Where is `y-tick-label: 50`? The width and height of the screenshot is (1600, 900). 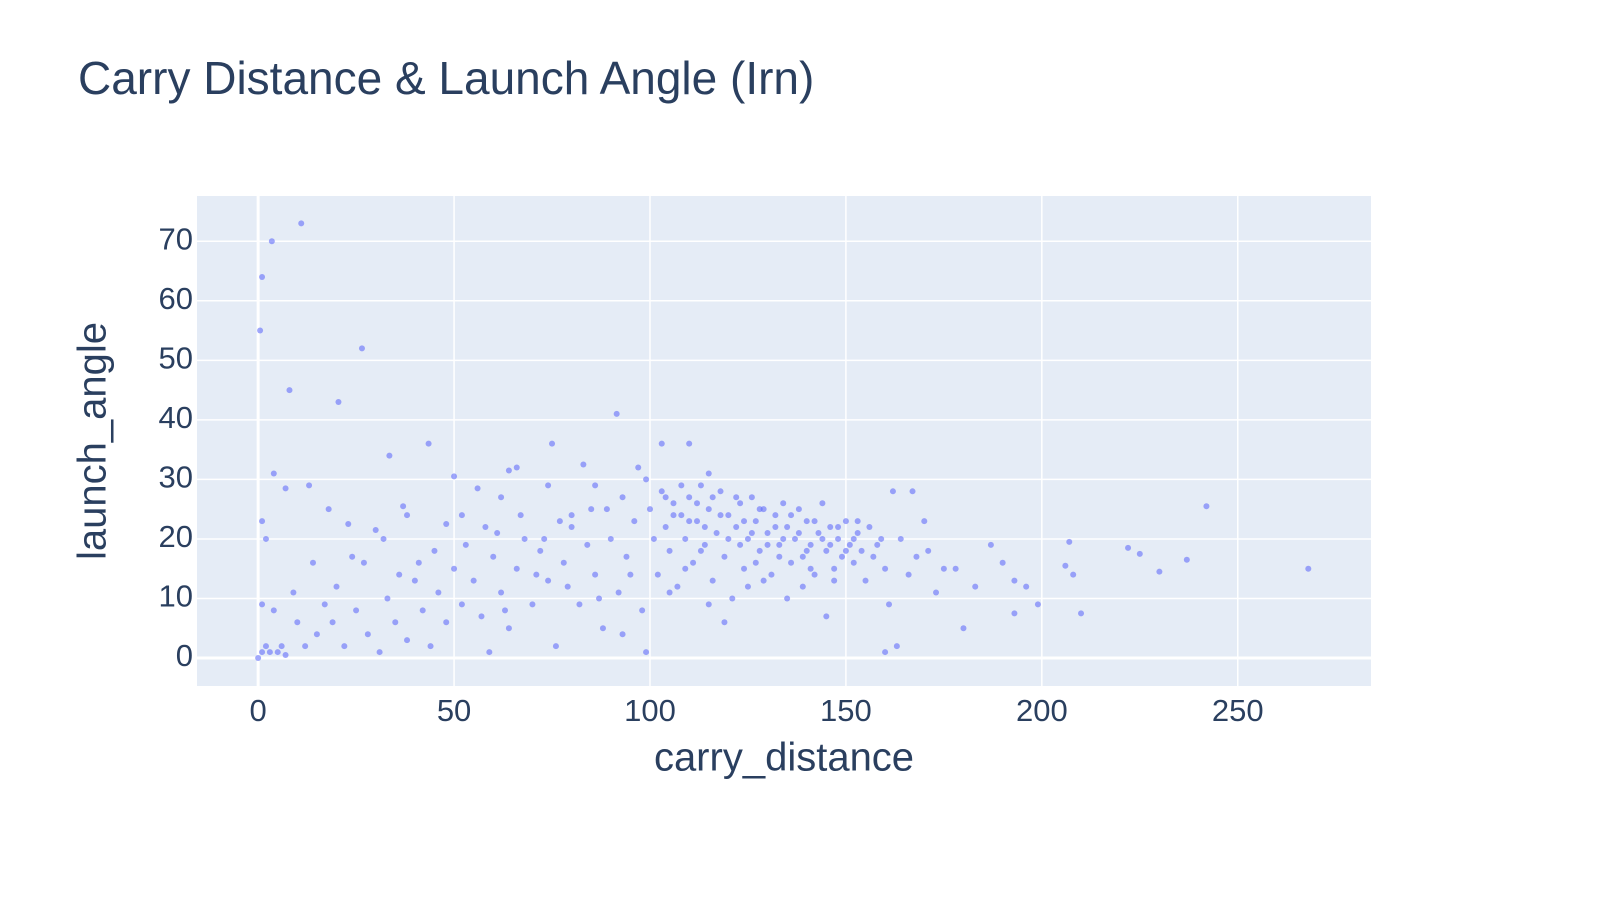
y-tick-label: 50 is located at coordinates (176, 358).